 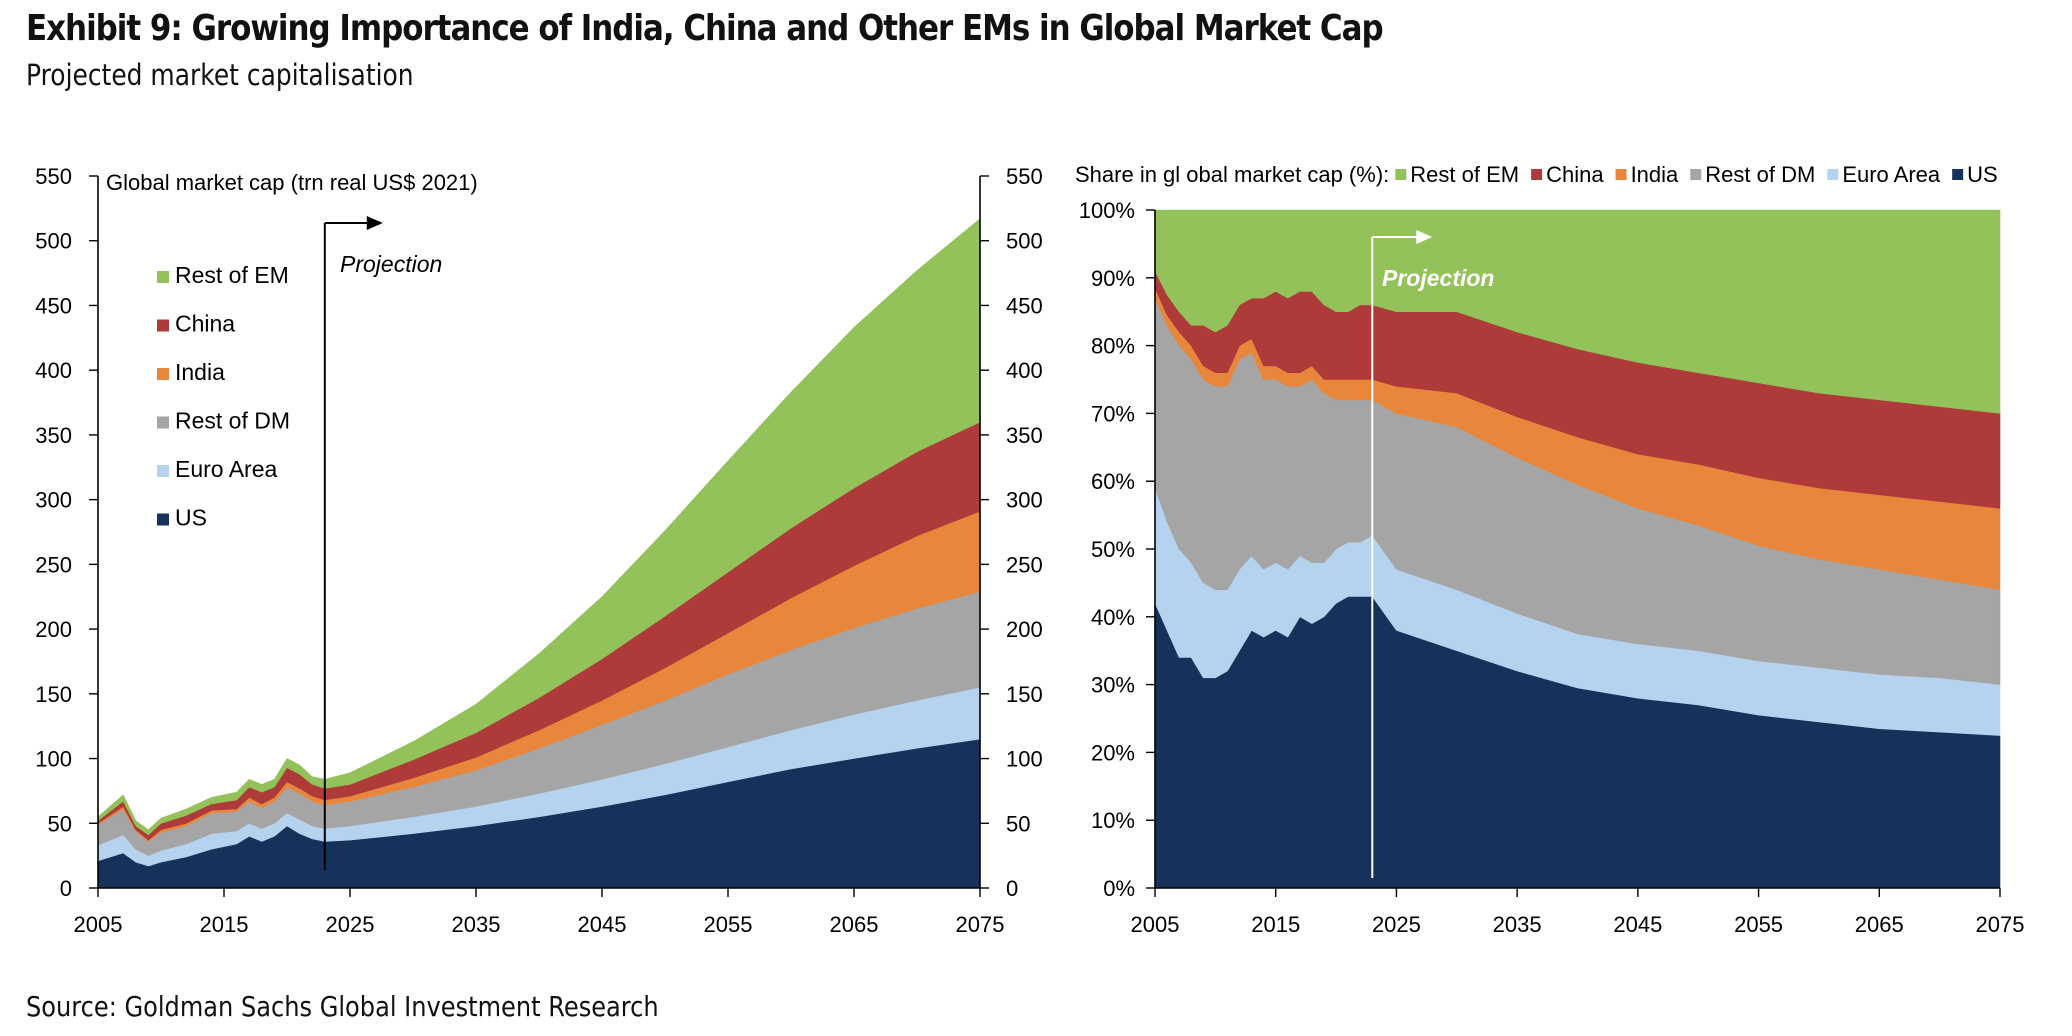 What do you see at coordinates (1113, 752) in the screenshot?
I see `y-tick-label: 20%` at bounding box center [1113, 752].